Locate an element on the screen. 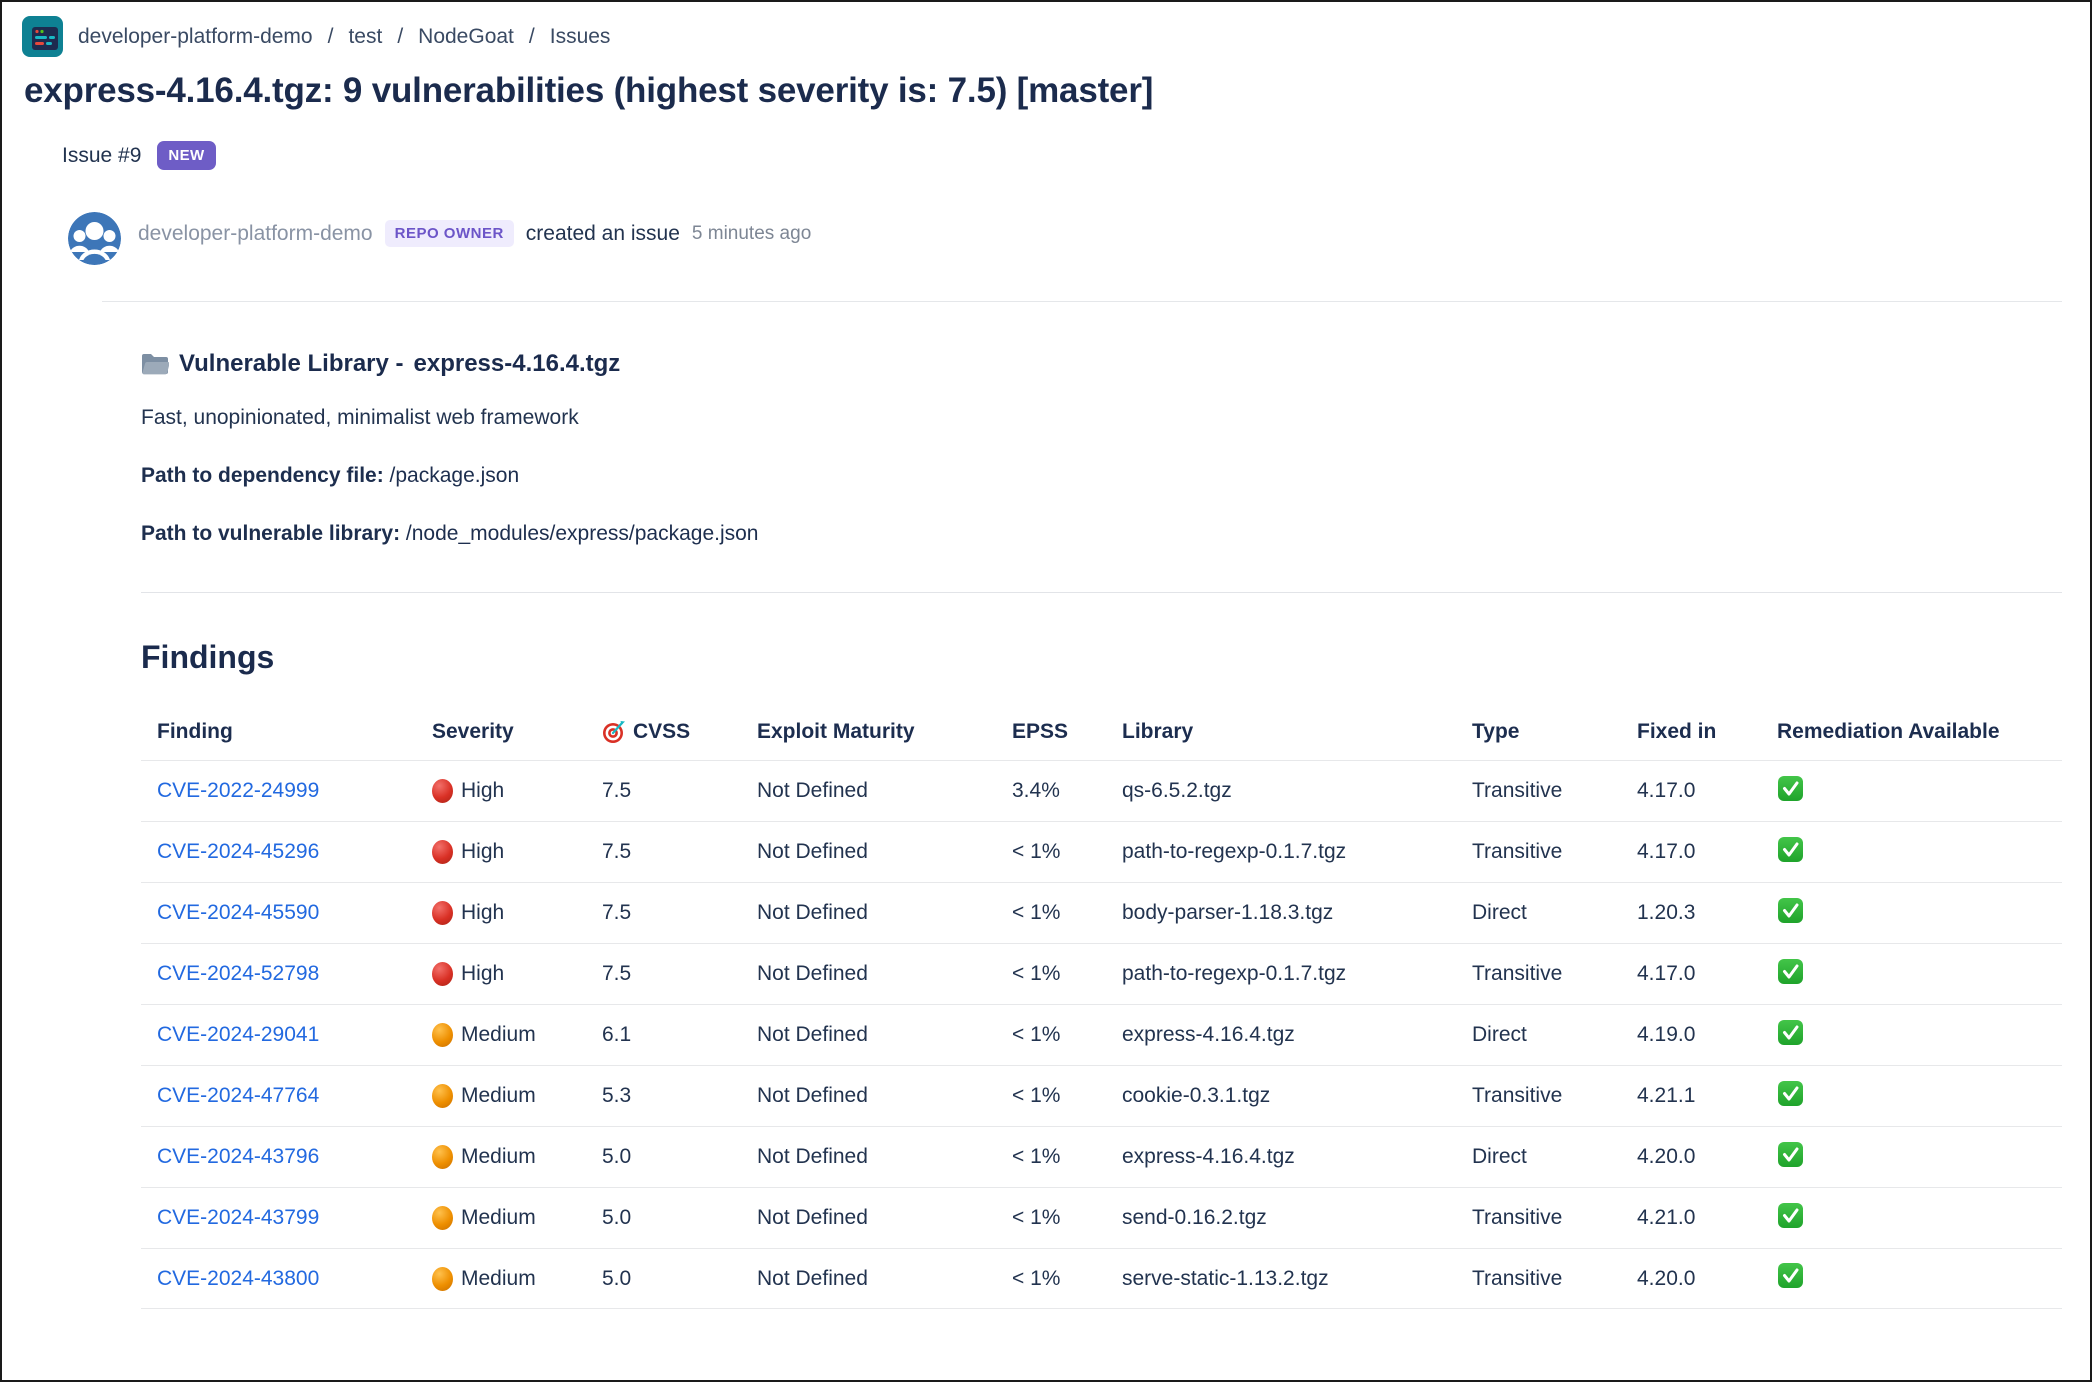 The height and width of the screenshot is (1382, 2092). library-value: path-to-regexp-0.1.7.tgz is located at coordinates (1234, 973).